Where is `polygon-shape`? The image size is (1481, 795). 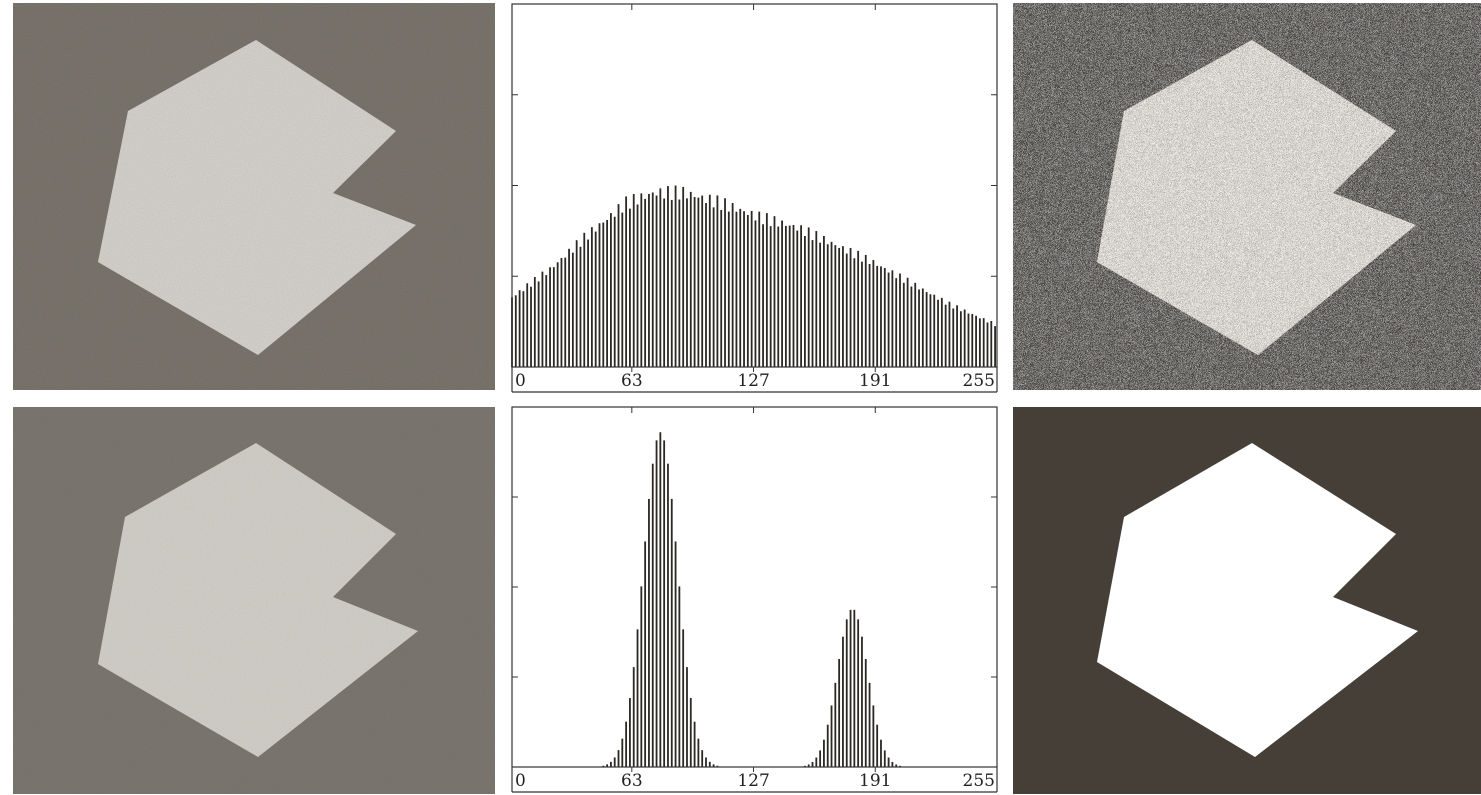
polygon-shape is located at coordinates (258, 600).